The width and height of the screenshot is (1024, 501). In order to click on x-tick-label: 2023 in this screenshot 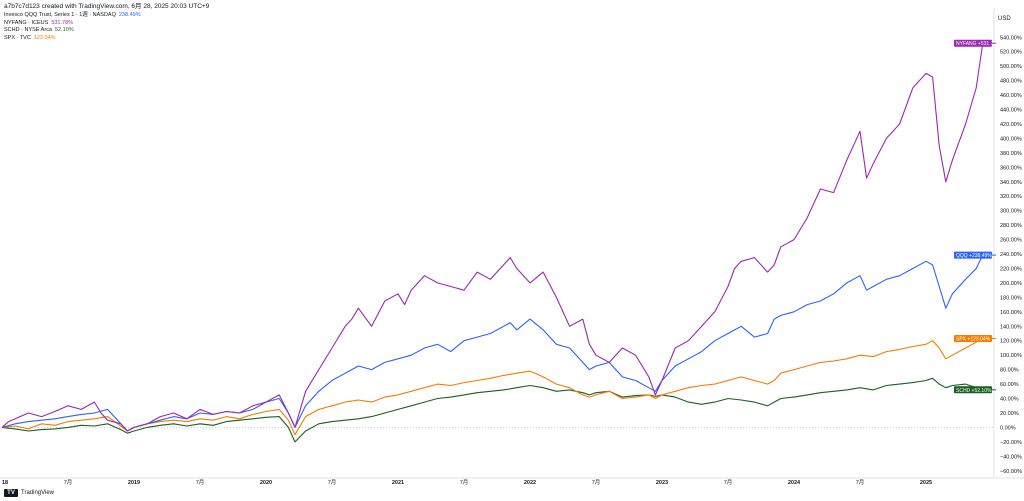, I will do `click(662, 483)`.